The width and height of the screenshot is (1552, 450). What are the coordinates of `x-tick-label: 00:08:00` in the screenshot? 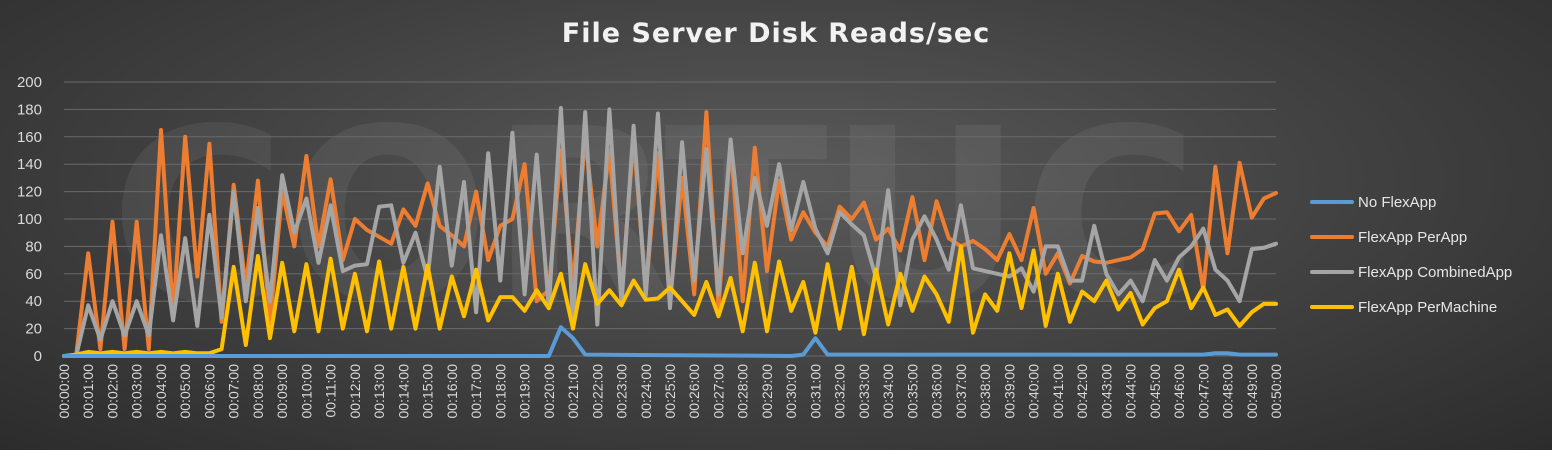 It's located at (258, 391).